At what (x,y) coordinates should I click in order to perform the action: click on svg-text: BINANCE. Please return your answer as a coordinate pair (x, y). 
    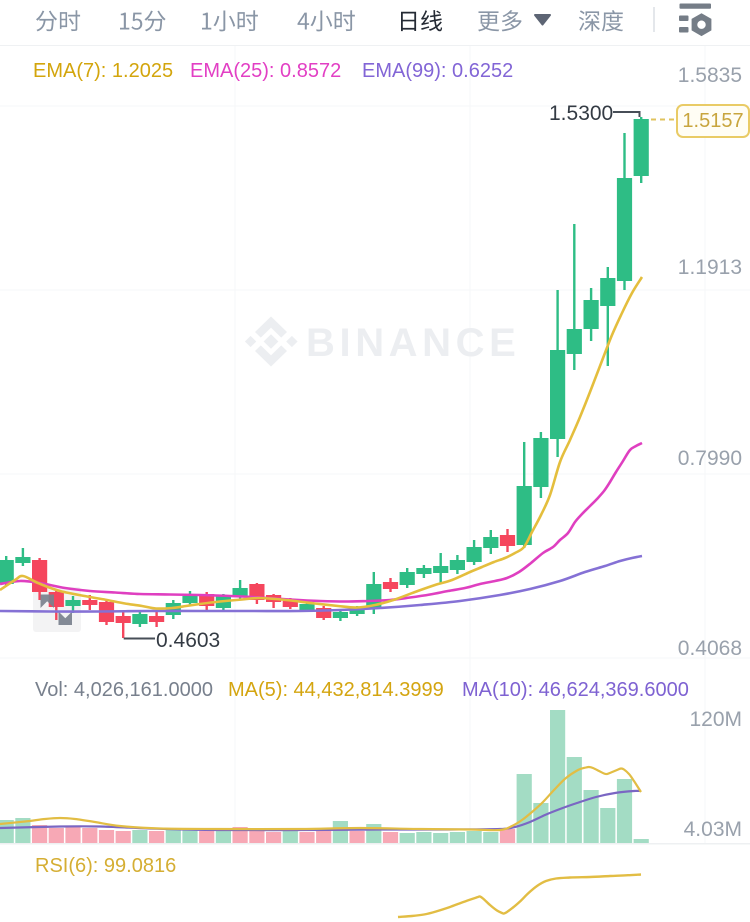
    Looking at the image, I should click on (413, 343).